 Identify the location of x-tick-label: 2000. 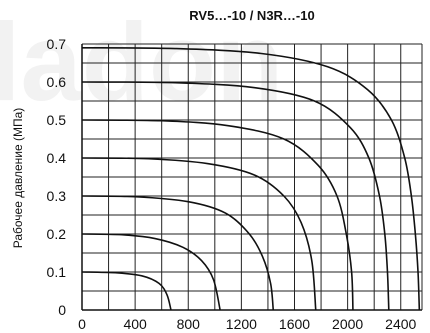
(347, 324).